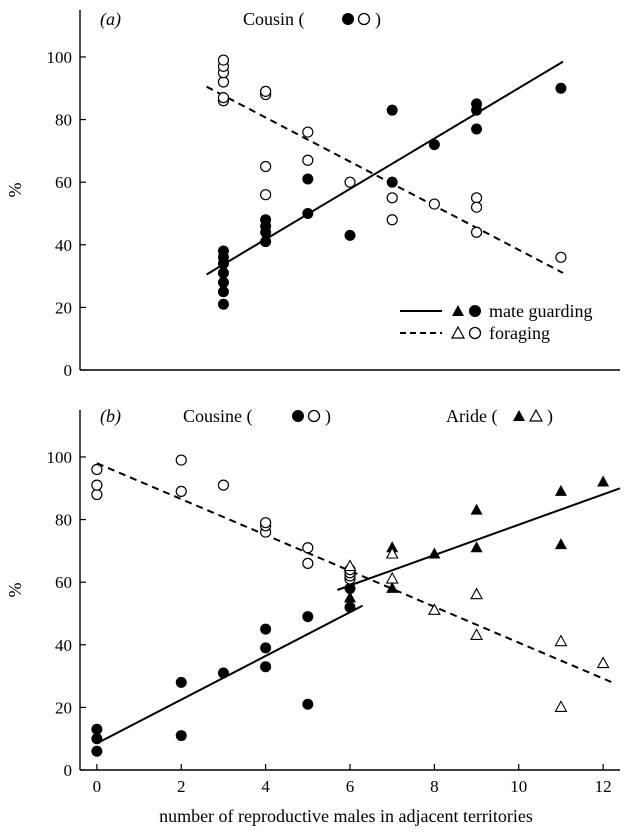  What do you see at coordinates (97, 786) in the screenshot?
I see `panel-b-x-tick-label: 0` at bounding box center [97, 786].